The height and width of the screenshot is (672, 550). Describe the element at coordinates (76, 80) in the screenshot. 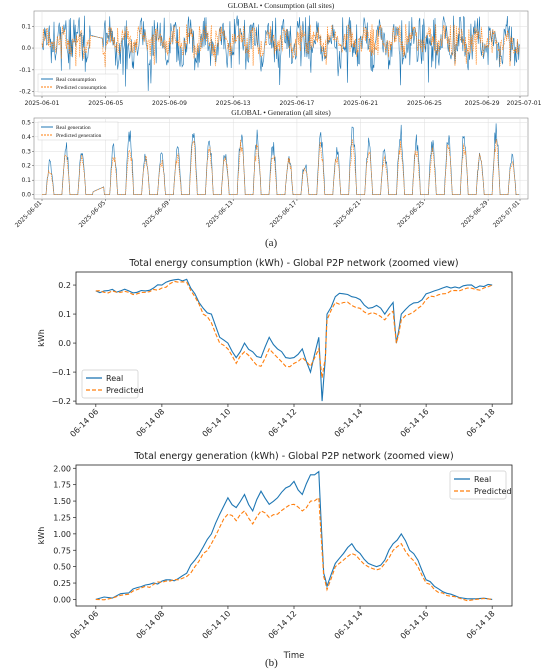

I see `legend-label-real: Real consumption` at that location.